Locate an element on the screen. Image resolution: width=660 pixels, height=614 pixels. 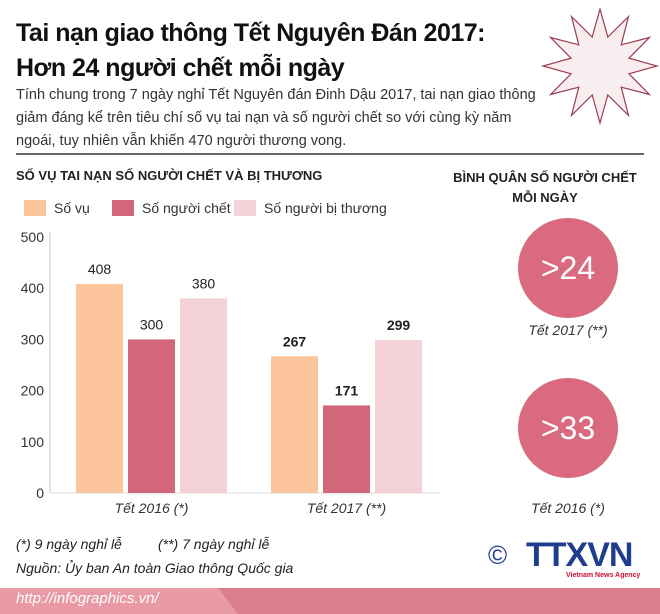
y-tick-label: 0 is located at coordinates (40, 493).